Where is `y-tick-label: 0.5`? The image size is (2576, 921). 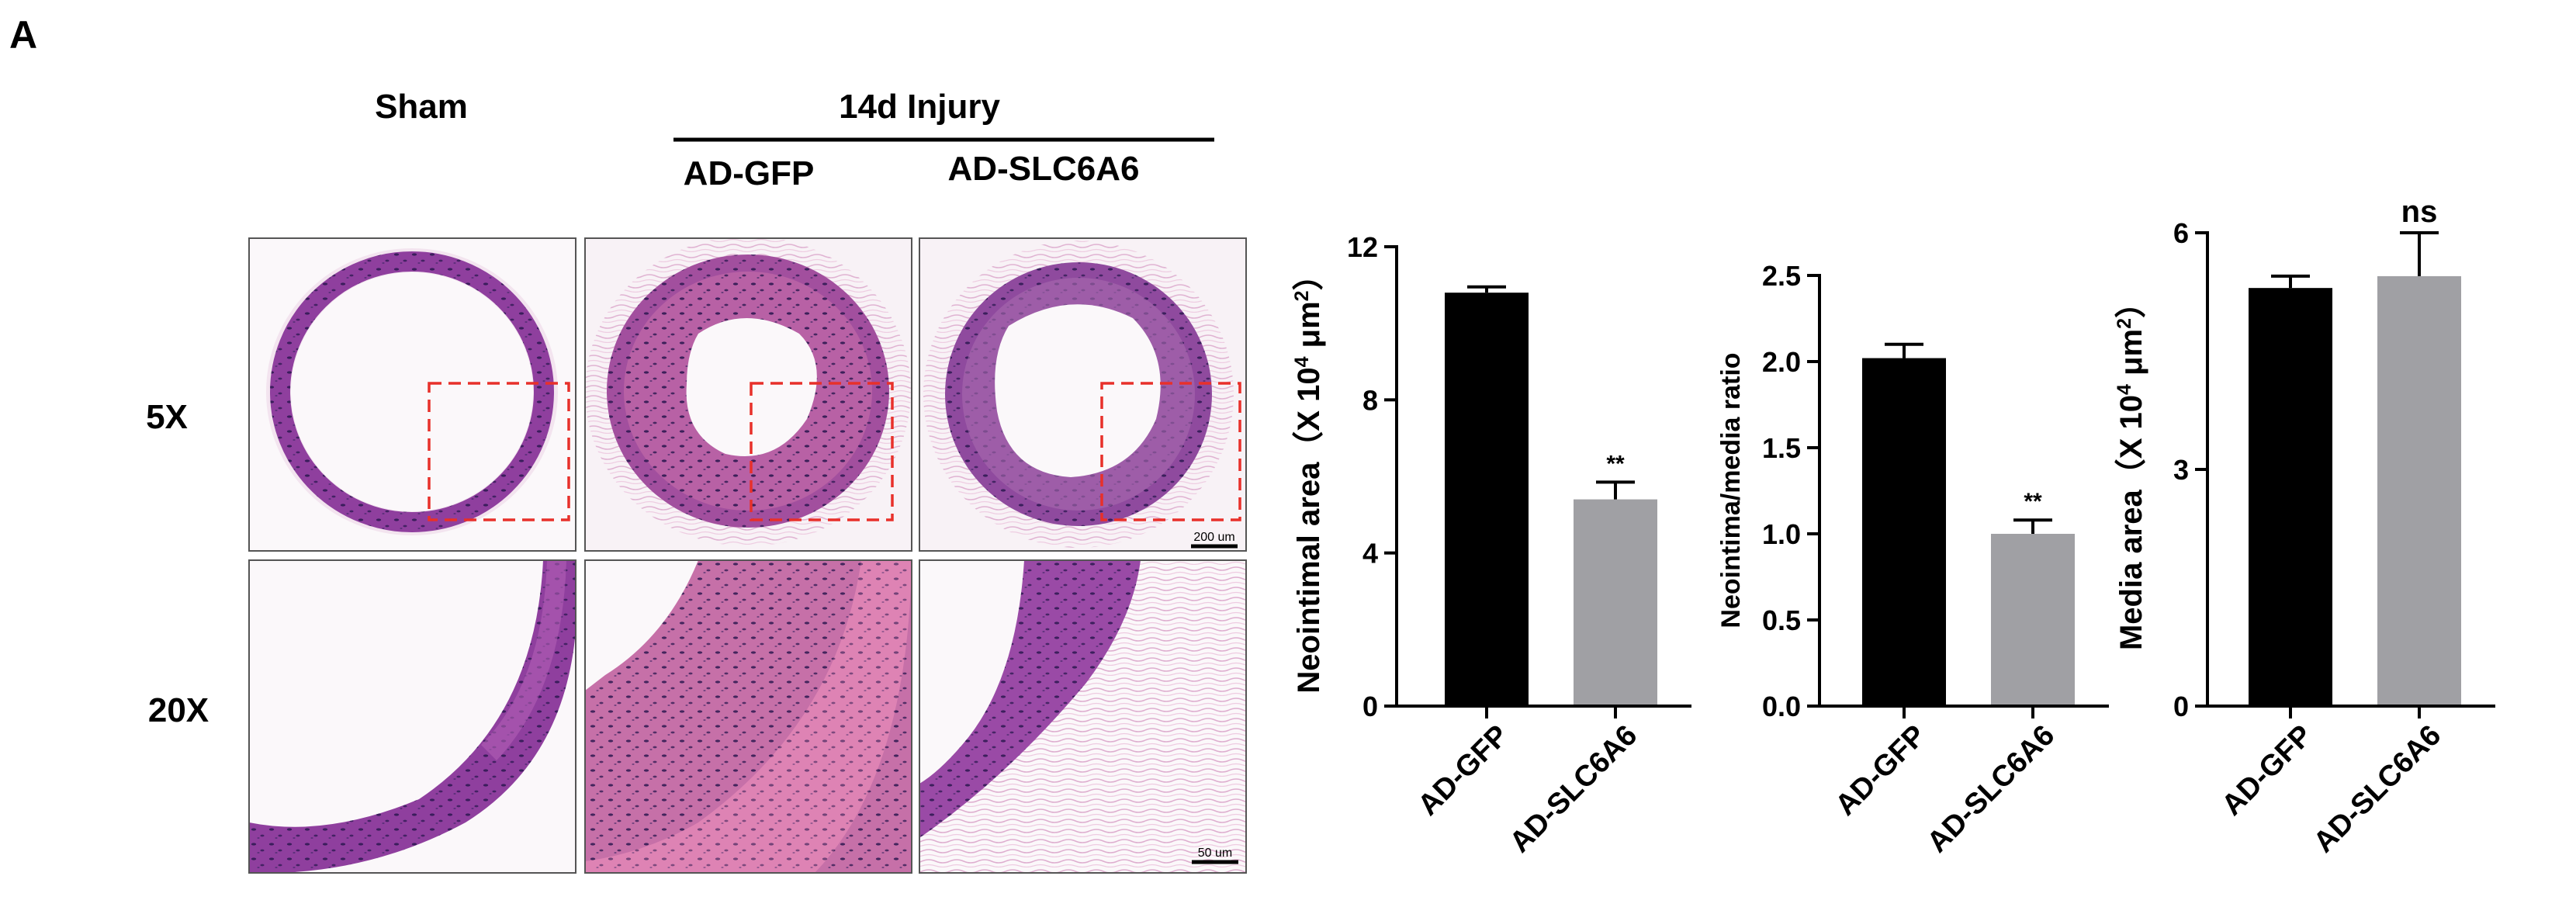 y-tick-label: 0.5 is located at coordinates (1782, 620).